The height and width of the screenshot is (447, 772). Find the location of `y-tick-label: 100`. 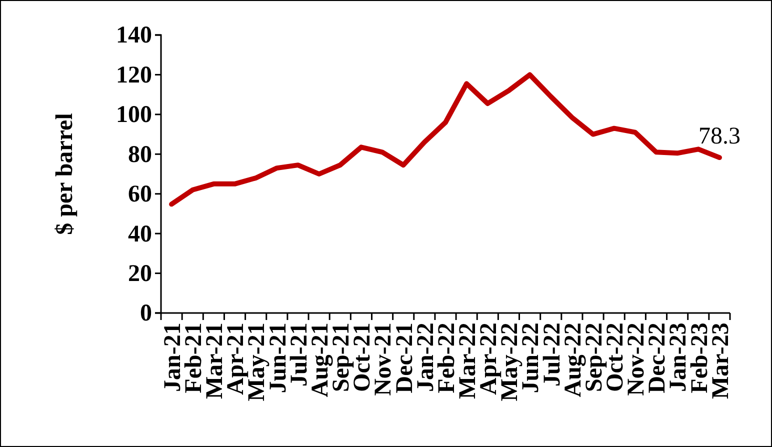

y-tick-label: 100 is located at coordinates (134, 115).